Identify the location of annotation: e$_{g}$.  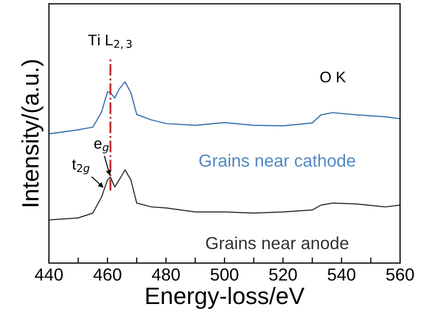
(101, 147).